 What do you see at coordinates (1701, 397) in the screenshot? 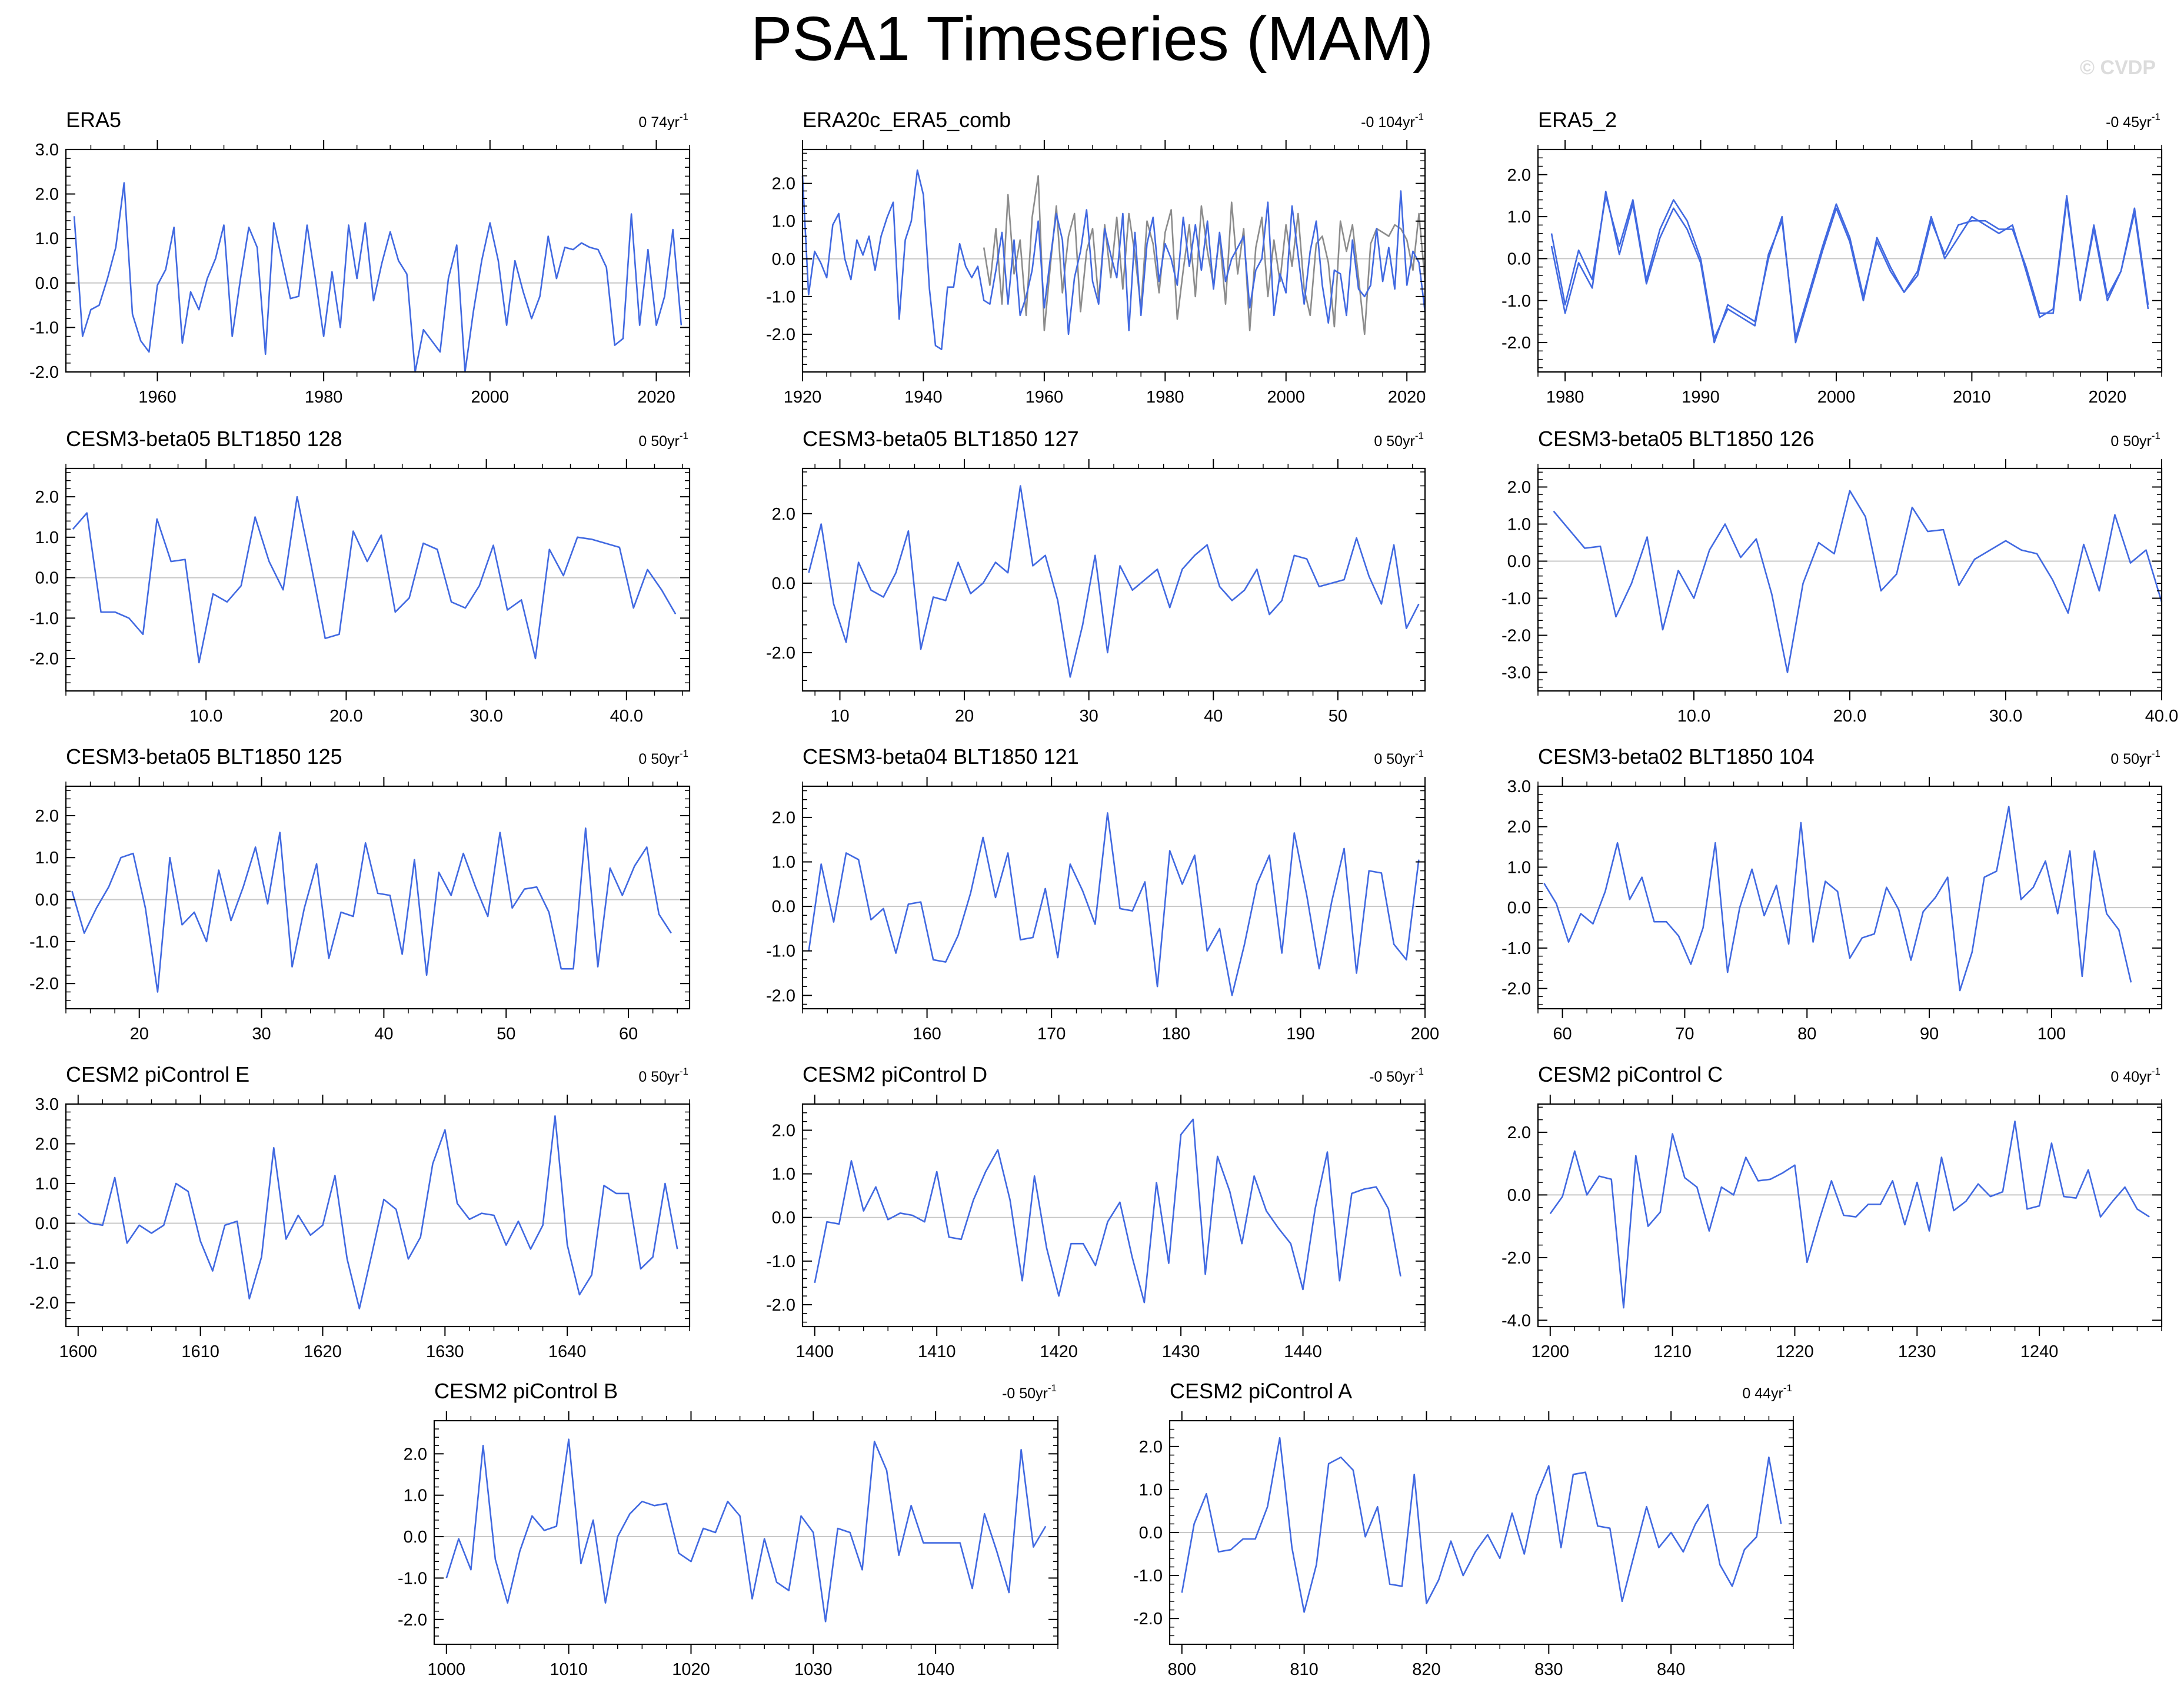
I see `x-tick-label: 1990` at bounding box center [1701, 397].